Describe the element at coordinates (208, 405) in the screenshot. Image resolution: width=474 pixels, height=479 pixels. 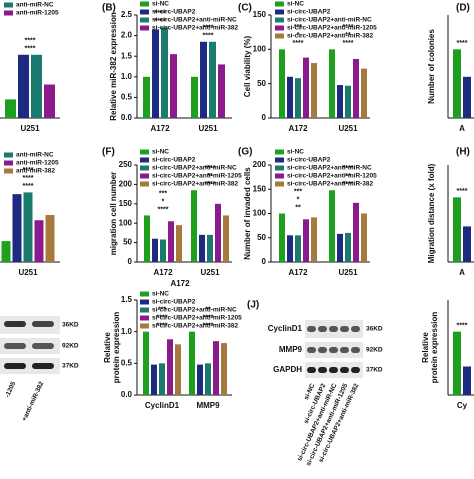
I see `x-tick-label: MMP9` at that location.